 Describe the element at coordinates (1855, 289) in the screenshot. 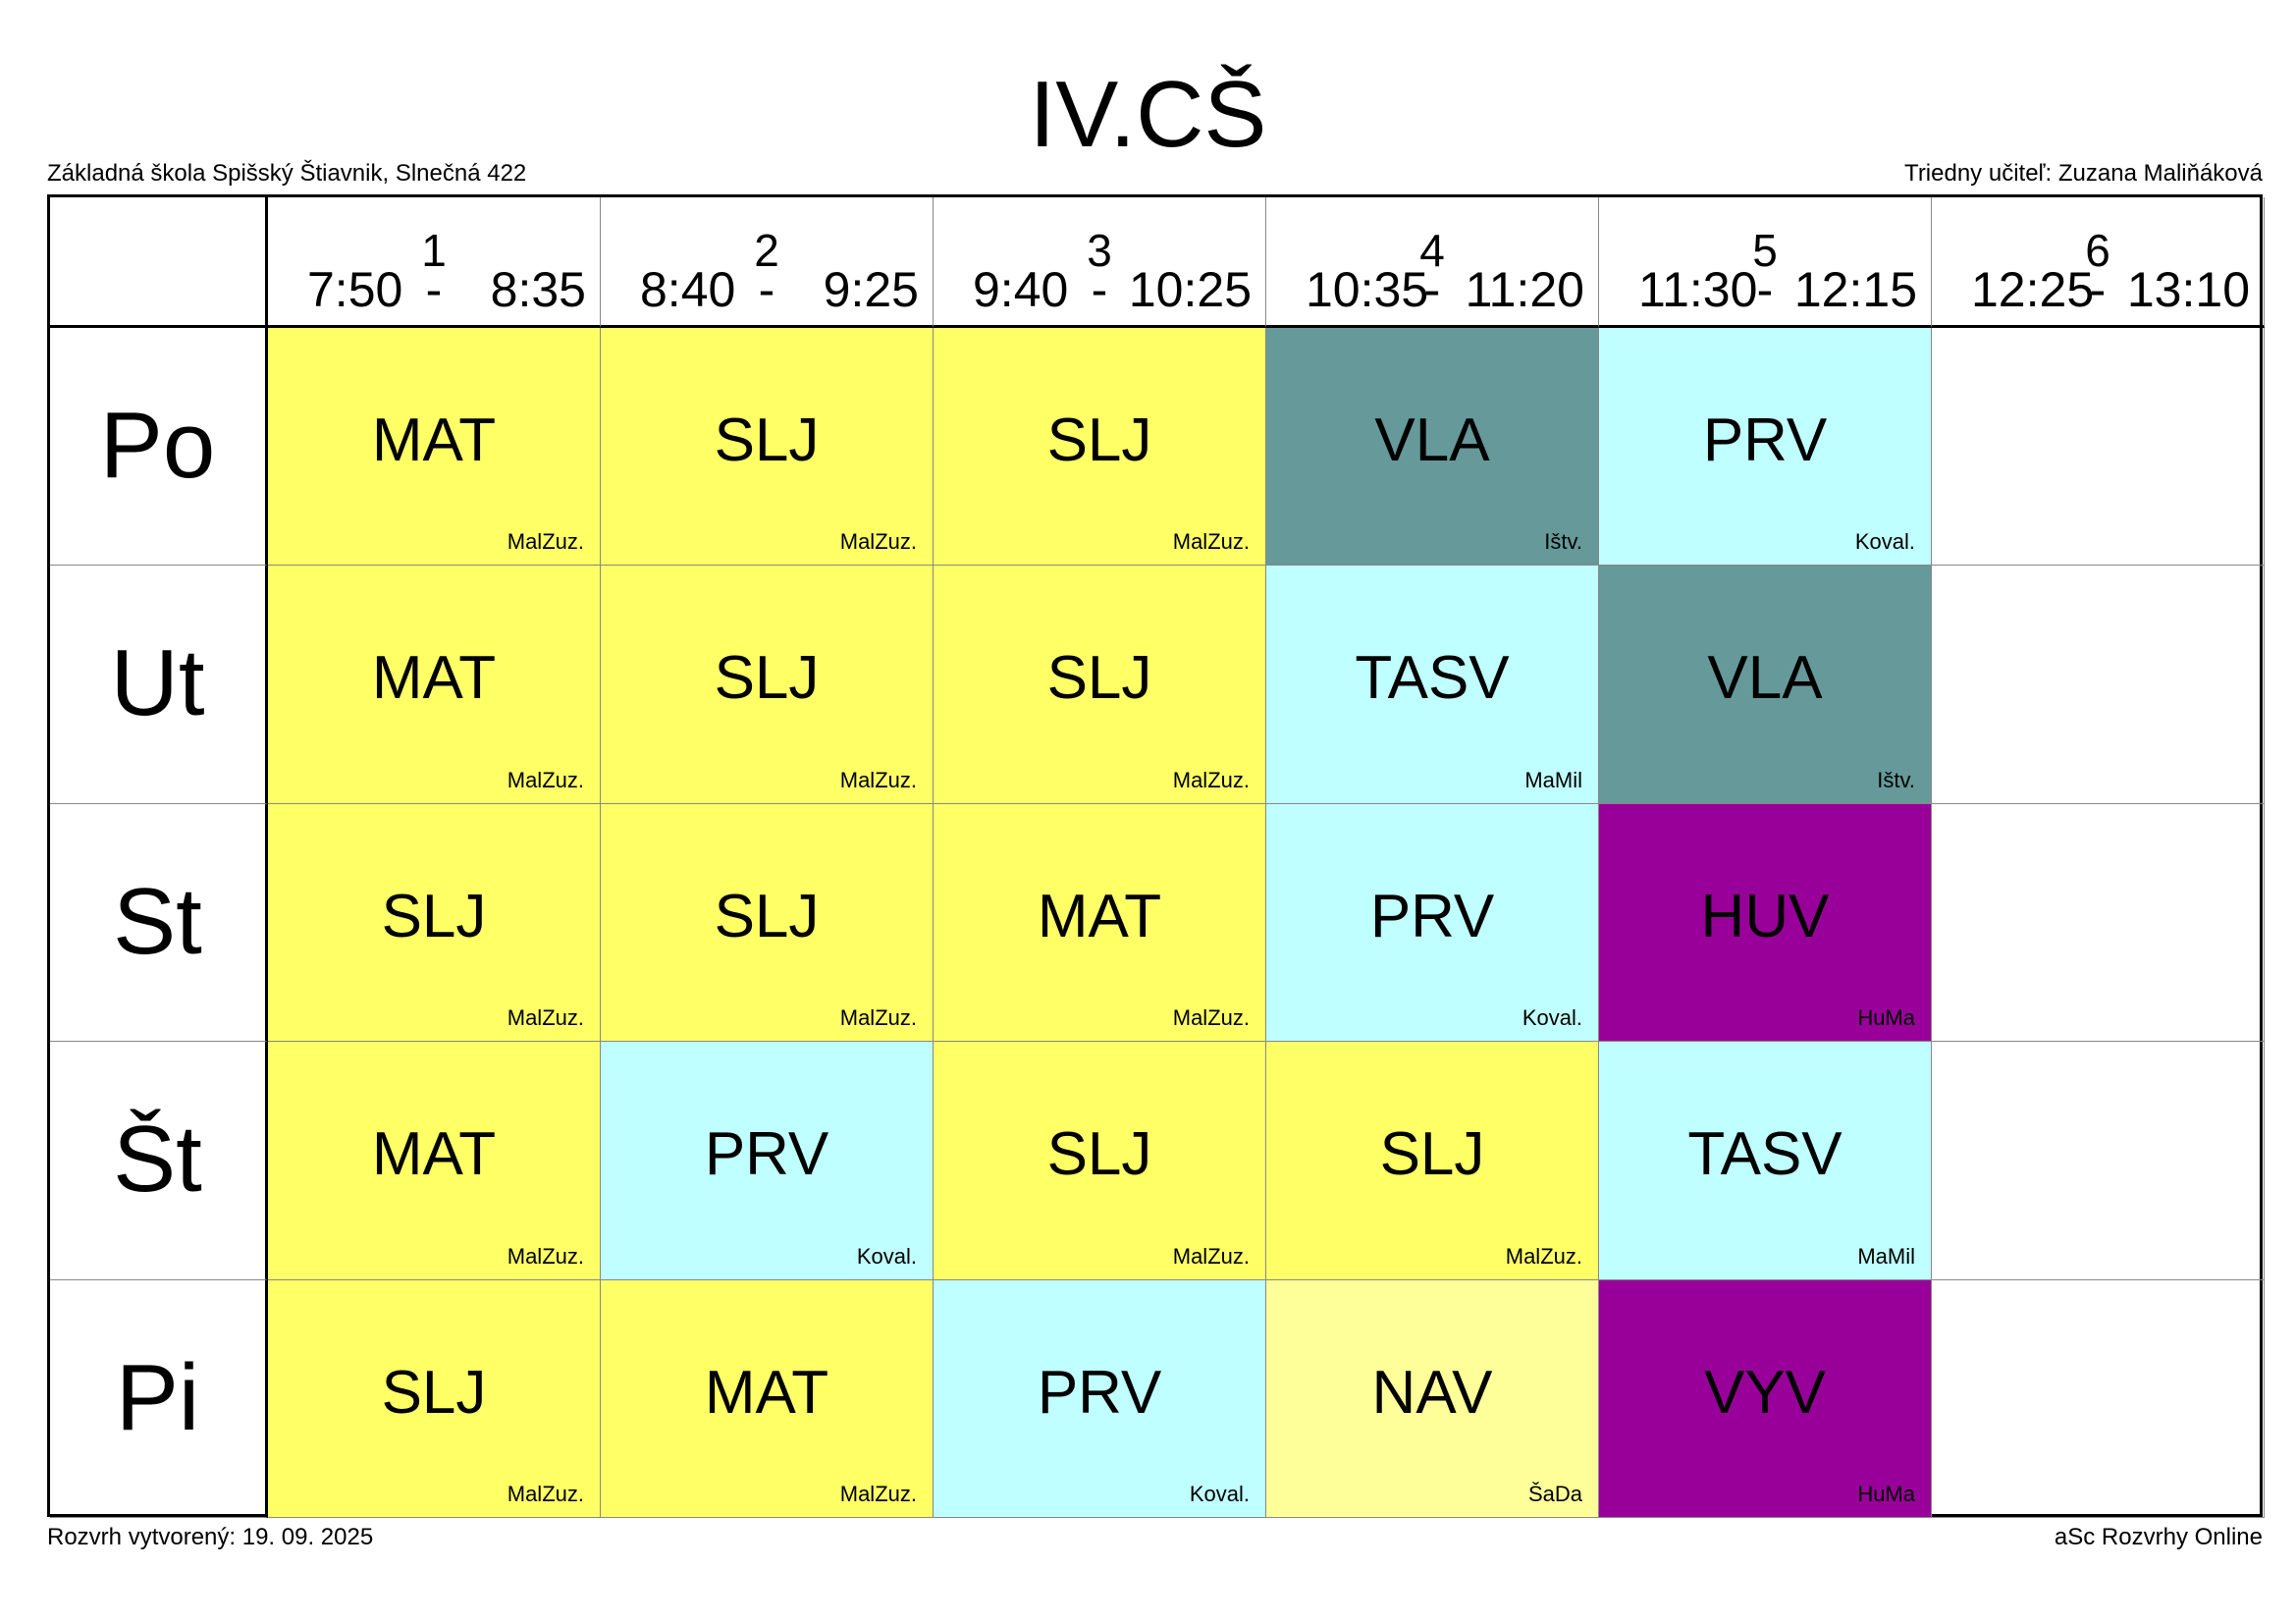

I see `period-end: 12:15` at that location.